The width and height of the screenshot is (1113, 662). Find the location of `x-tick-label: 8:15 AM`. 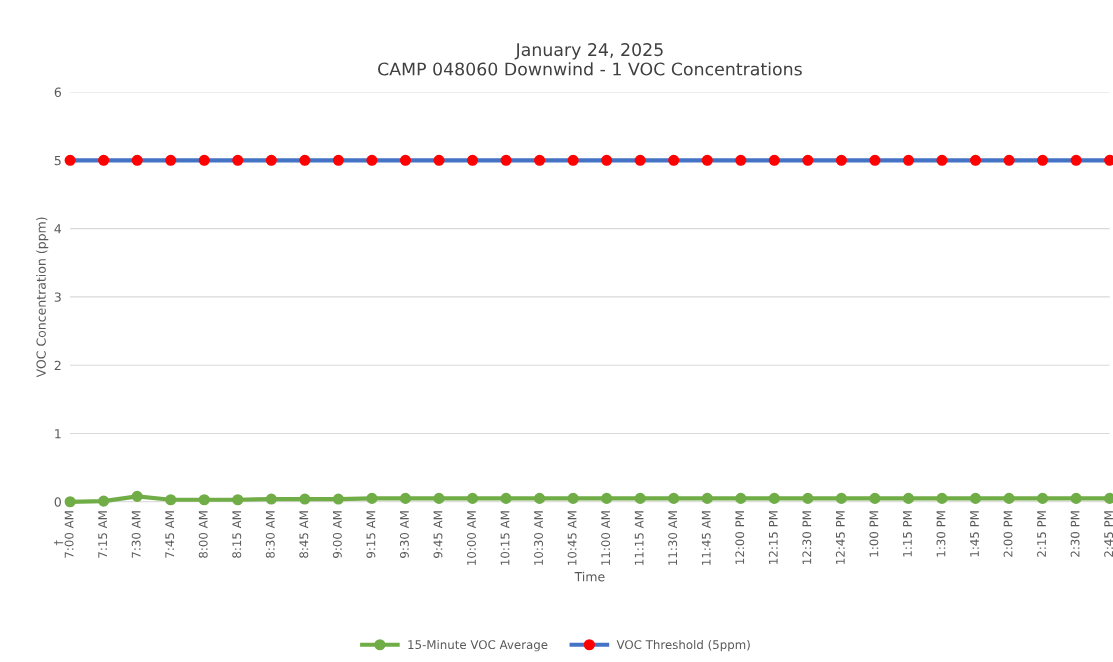

x-tick-label: 8:15 AM is located at coordinates (237, 534).